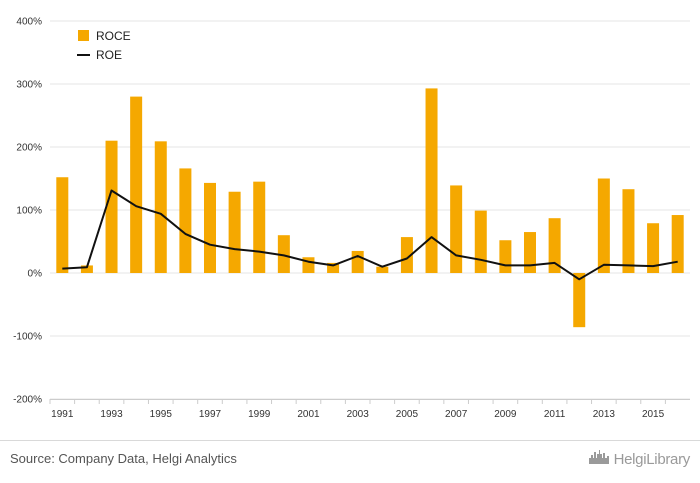  What do you see at coordinates (136, 184) in the screenshot?
I see `roce-bar-1994` at bounding box center [136, 184].